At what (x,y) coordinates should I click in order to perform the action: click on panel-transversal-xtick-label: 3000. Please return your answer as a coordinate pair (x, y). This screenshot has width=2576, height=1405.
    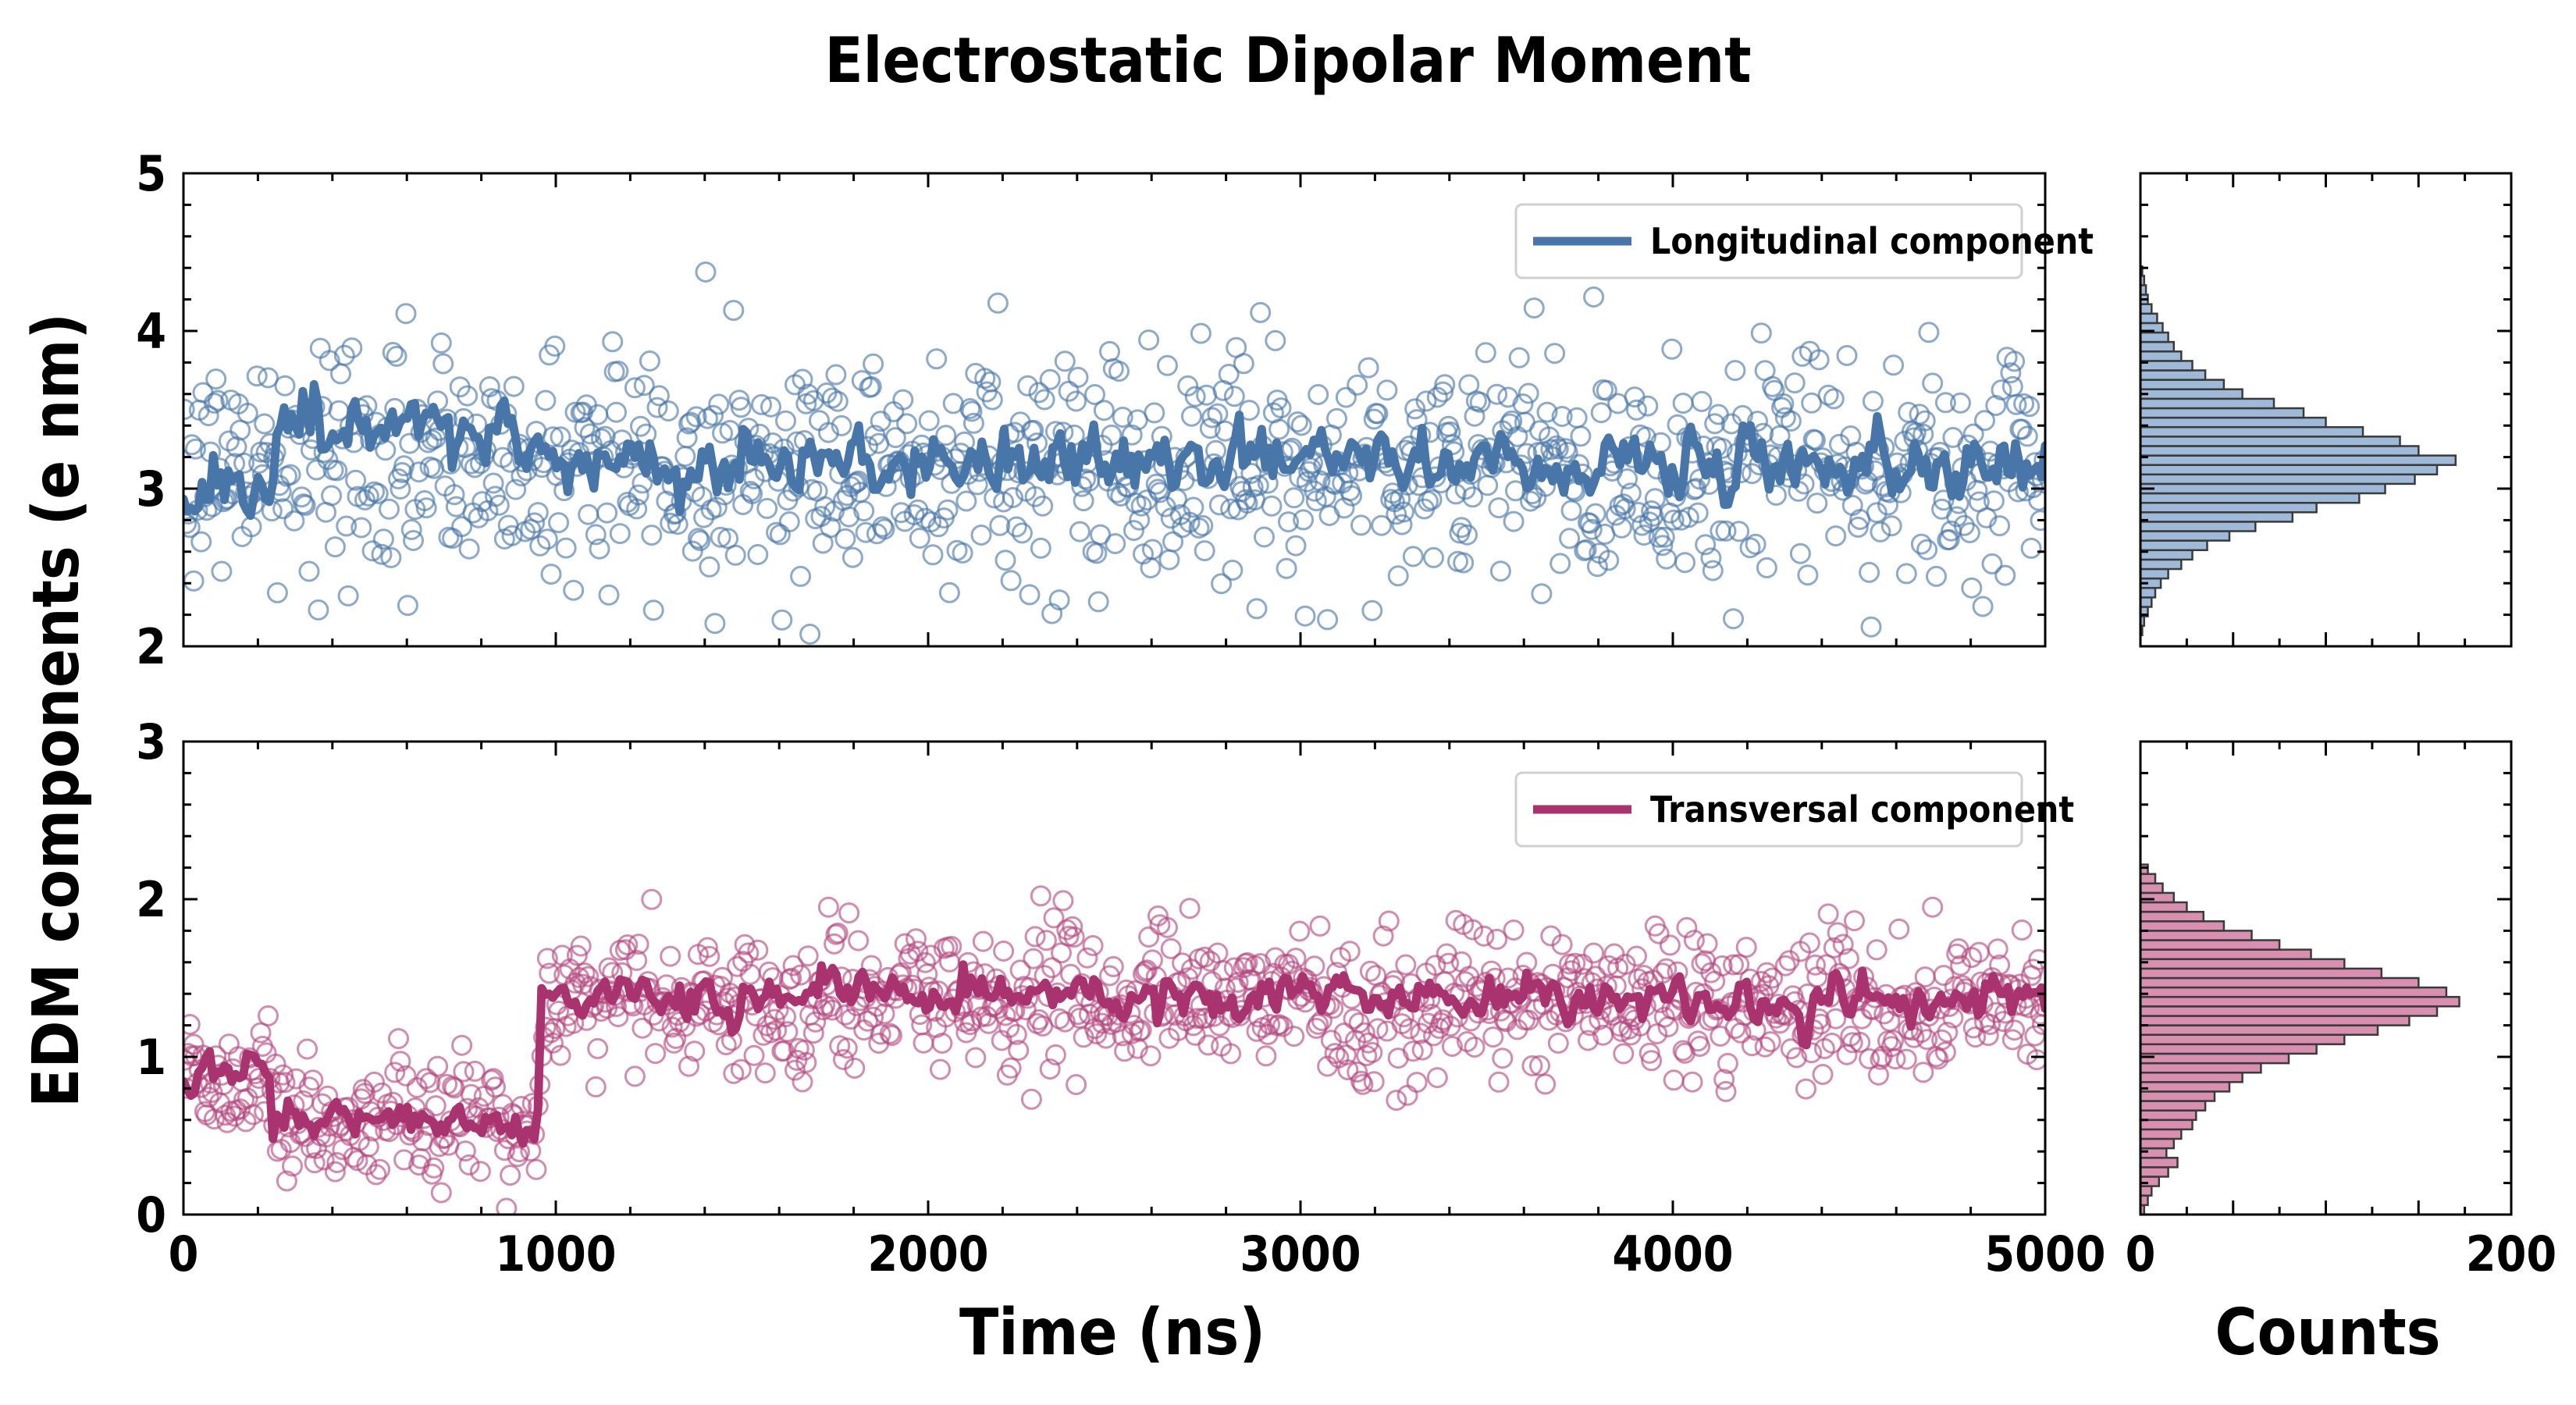
    Looking at the image, I should click on (1300, 1253).